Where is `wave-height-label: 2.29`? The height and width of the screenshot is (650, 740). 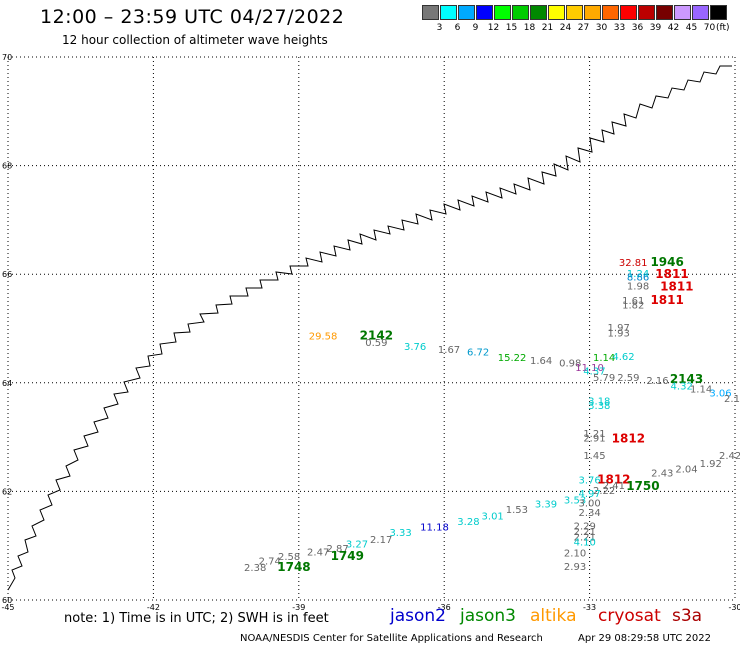 wave-height-label: 2.29 is located at coordinates (585, 526).